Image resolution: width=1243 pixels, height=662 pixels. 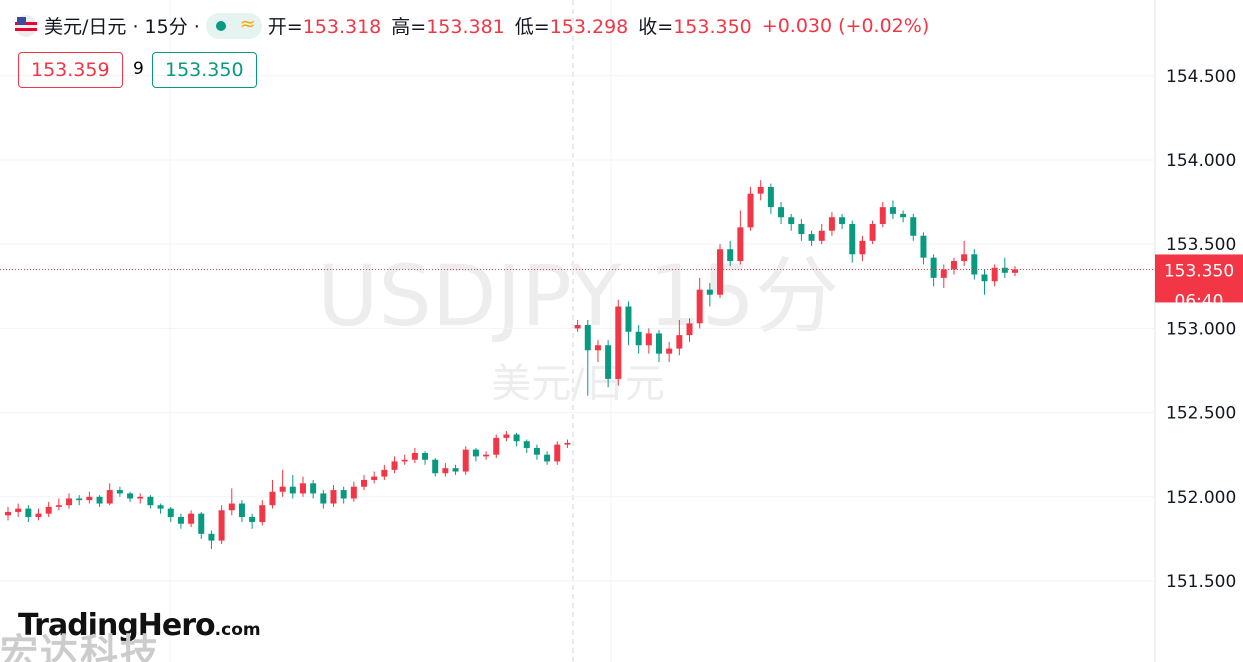 I want to click on countdown-label: 06:40, so click(x=1199, y=301).